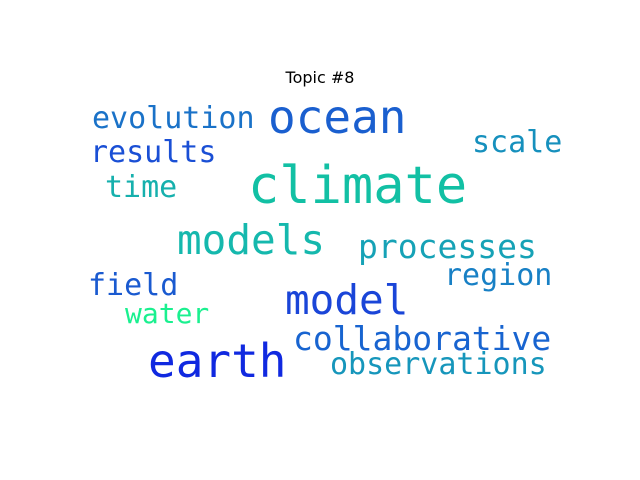 This screenshot has height=480, width=640. I want to click on word-processes: processes, so click(447, 246).